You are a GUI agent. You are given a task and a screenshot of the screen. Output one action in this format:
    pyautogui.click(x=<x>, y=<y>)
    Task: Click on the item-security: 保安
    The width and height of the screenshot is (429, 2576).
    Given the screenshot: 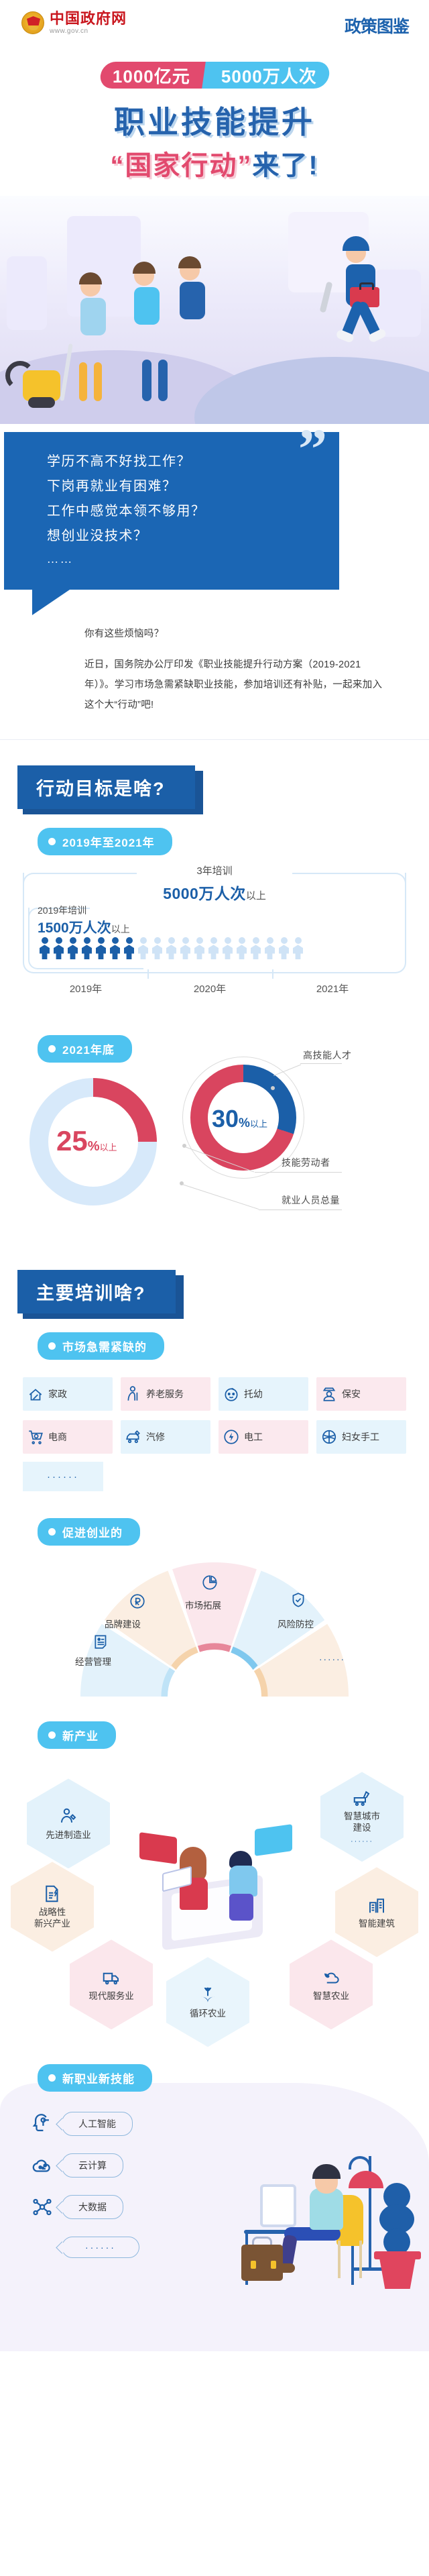 What is the action you would take?
    pyautogui.click(x=361, y=1394)
    